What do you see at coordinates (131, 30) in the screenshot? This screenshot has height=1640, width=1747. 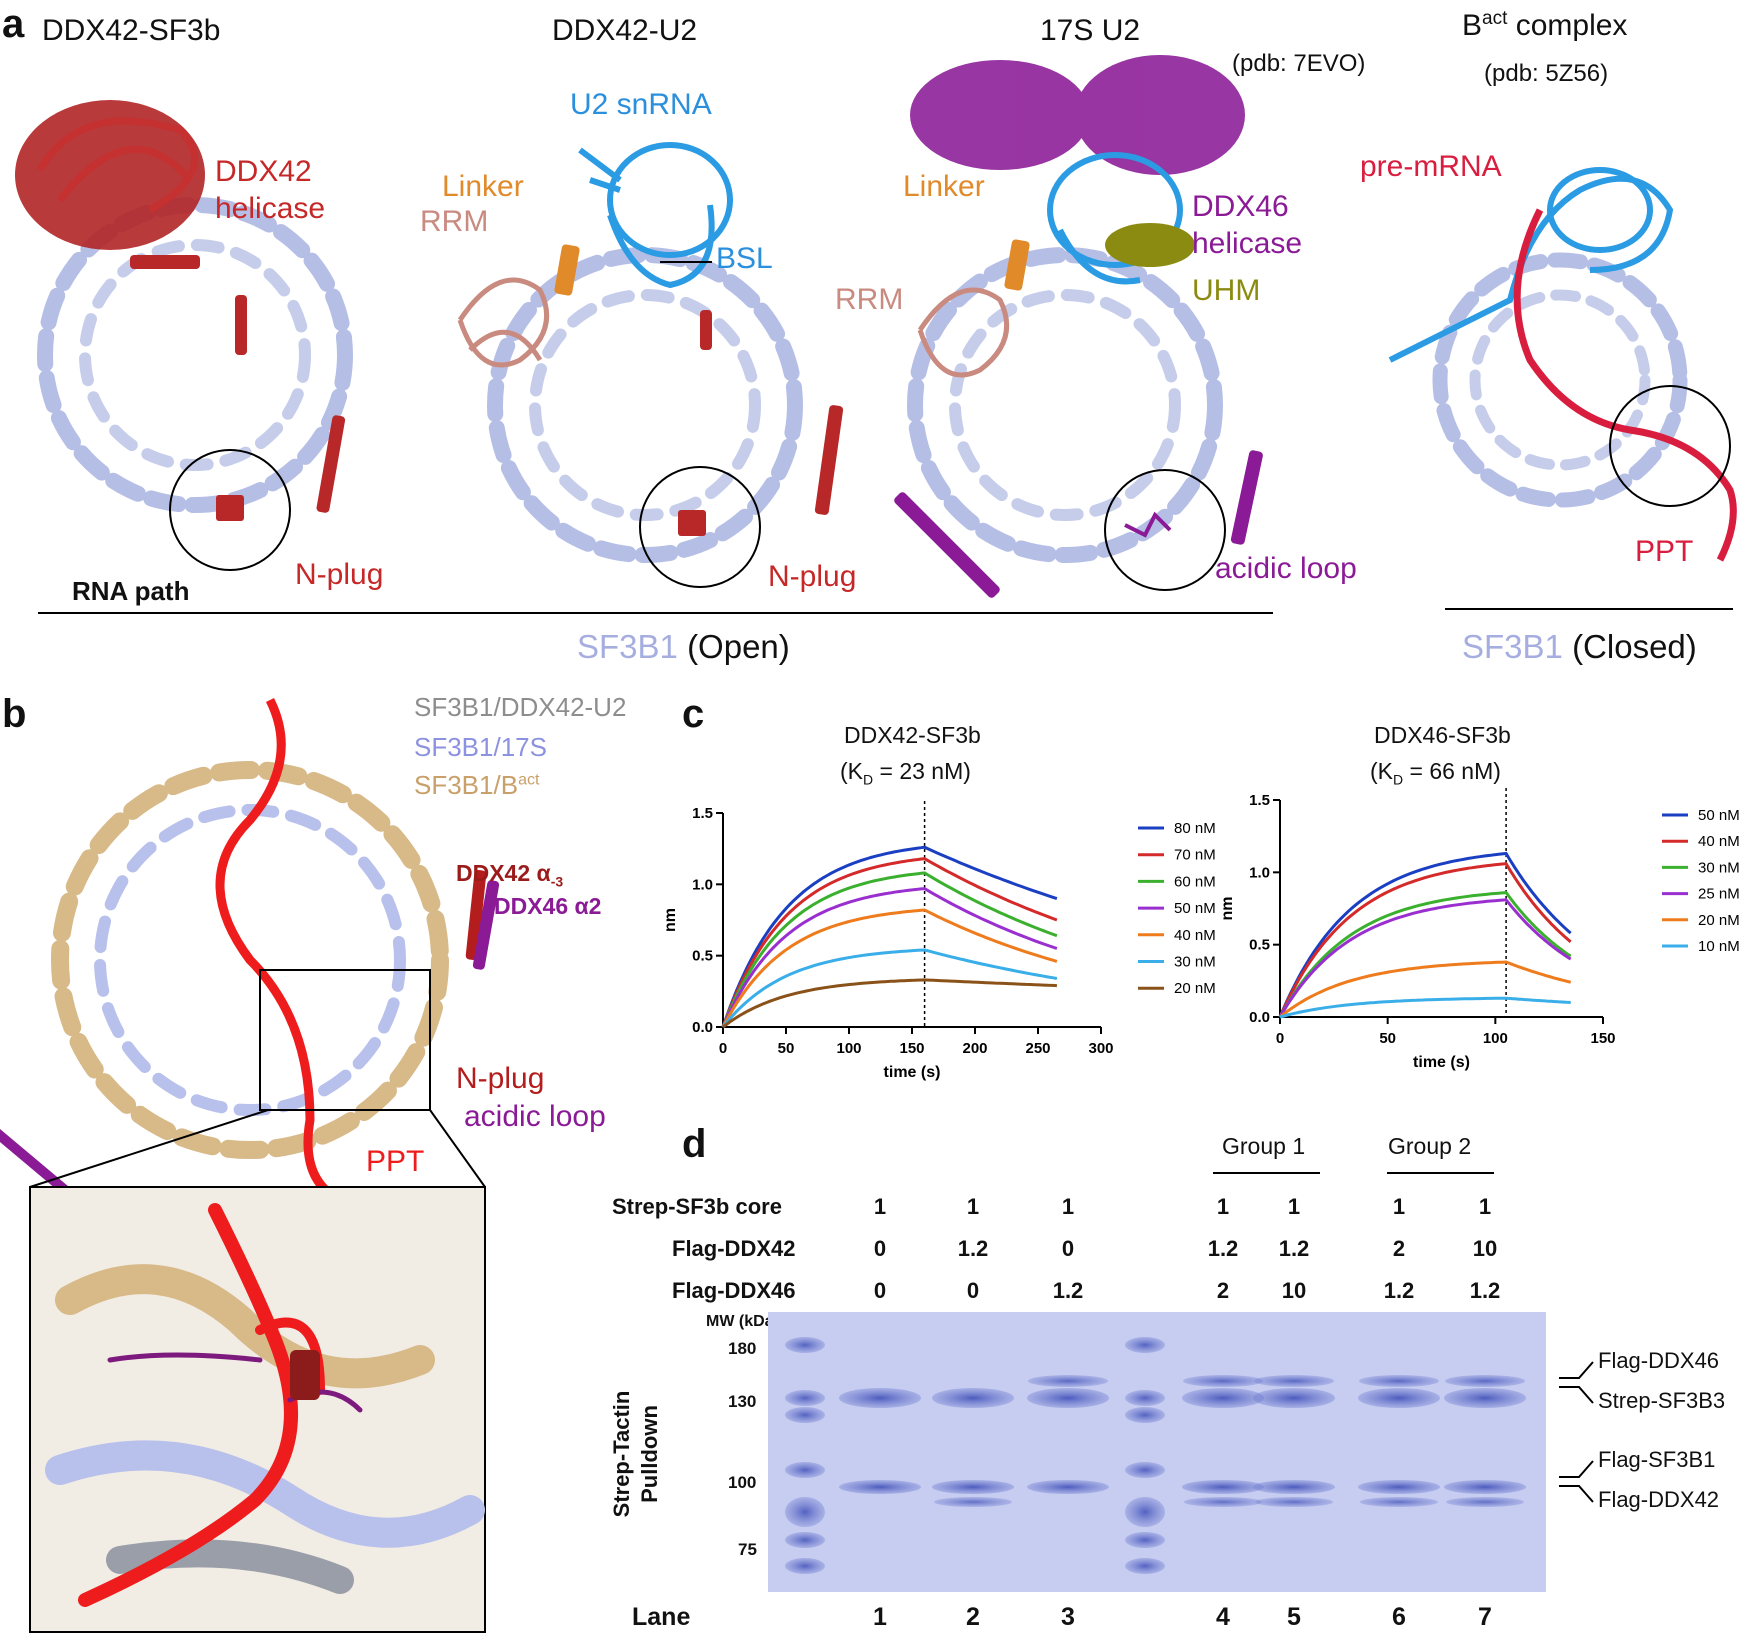 I see `title-ddx42-sf3b: DDX42-SF3b` at bounding box center [131, 30].